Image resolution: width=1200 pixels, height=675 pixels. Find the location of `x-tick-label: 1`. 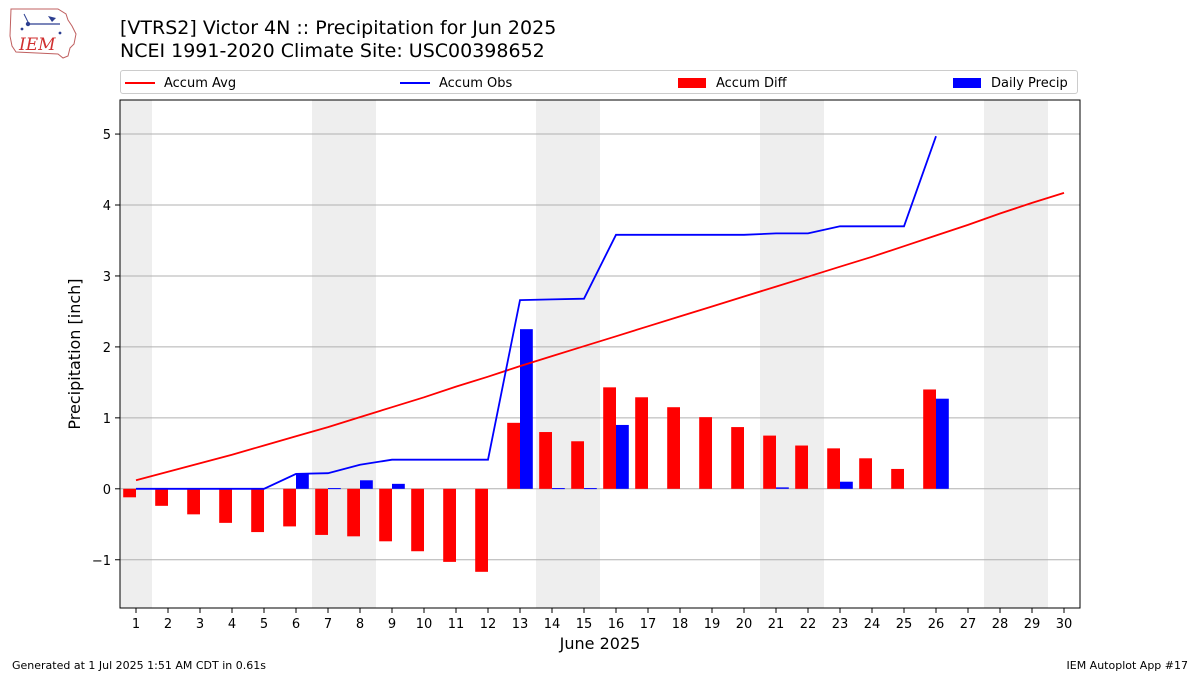

x-tick-label: 1 is located at coordinates (136, 624).